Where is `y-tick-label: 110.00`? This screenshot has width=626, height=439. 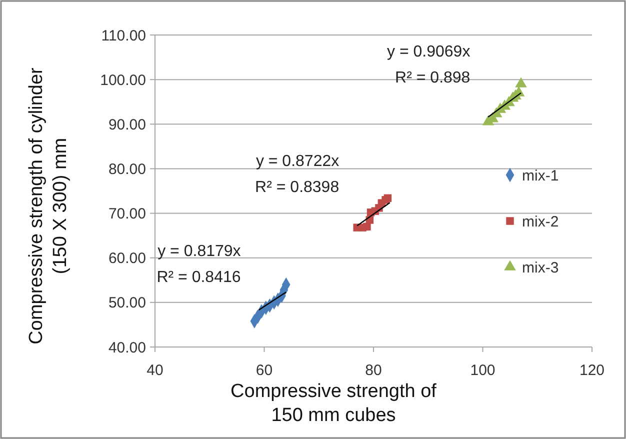 y-tick-label: 110.00 is located at coordinates (123, 35).